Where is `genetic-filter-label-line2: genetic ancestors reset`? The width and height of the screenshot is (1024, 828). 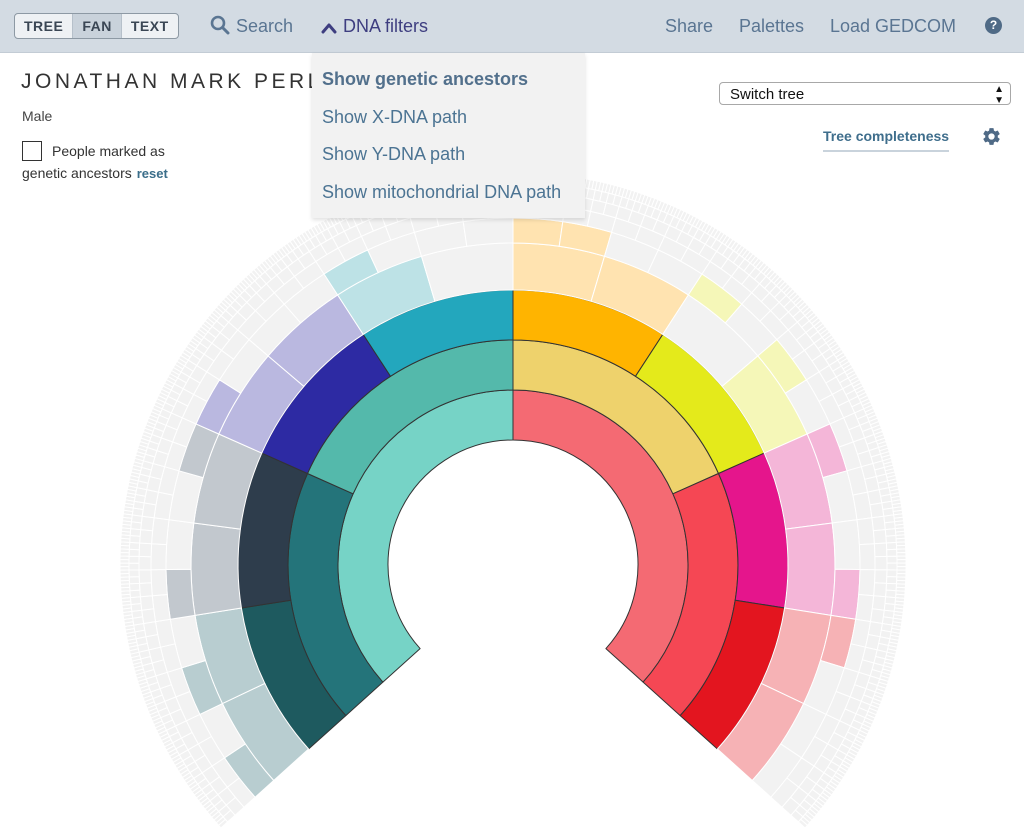
genetic-filter-label-line2: genetic ancestors reset is located at coordinates (95, 173).